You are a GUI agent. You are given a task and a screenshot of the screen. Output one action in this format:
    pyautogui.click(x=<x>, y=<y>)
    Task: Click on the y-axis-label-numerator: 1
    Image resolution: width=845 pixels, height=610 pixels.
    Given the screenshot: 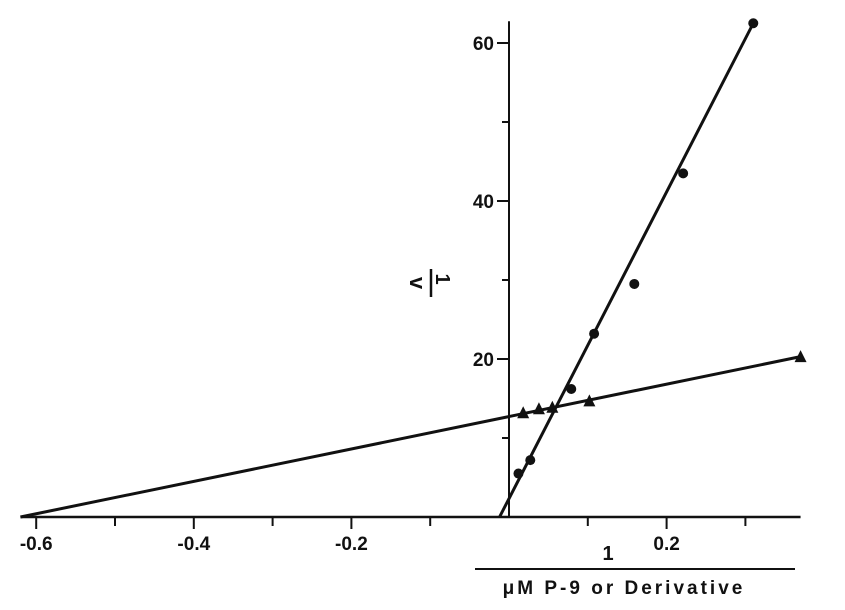 What is the action you would take?
    pyautogui.click(x=442, y=278)
    